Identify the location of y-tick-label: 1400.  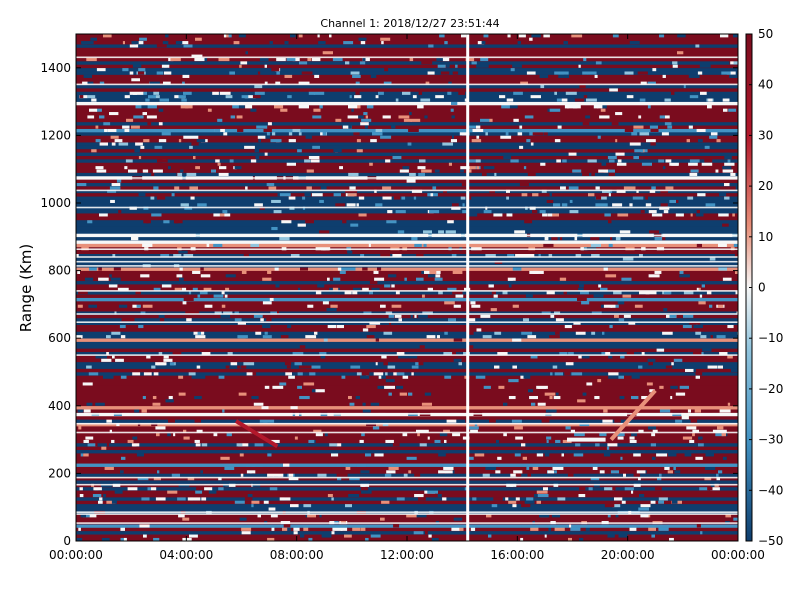
(55, 68).